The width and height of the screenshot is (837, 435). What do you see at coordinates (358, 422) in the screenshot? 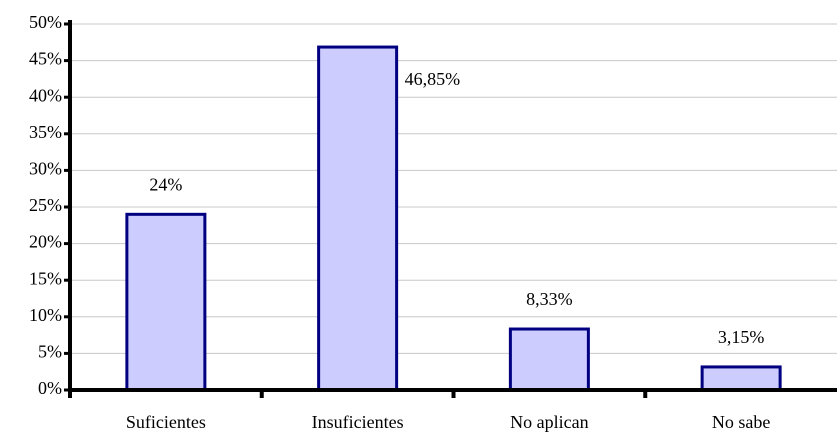
I see `x-tick-label: Insuficientes` at bounding box center [358, 422].